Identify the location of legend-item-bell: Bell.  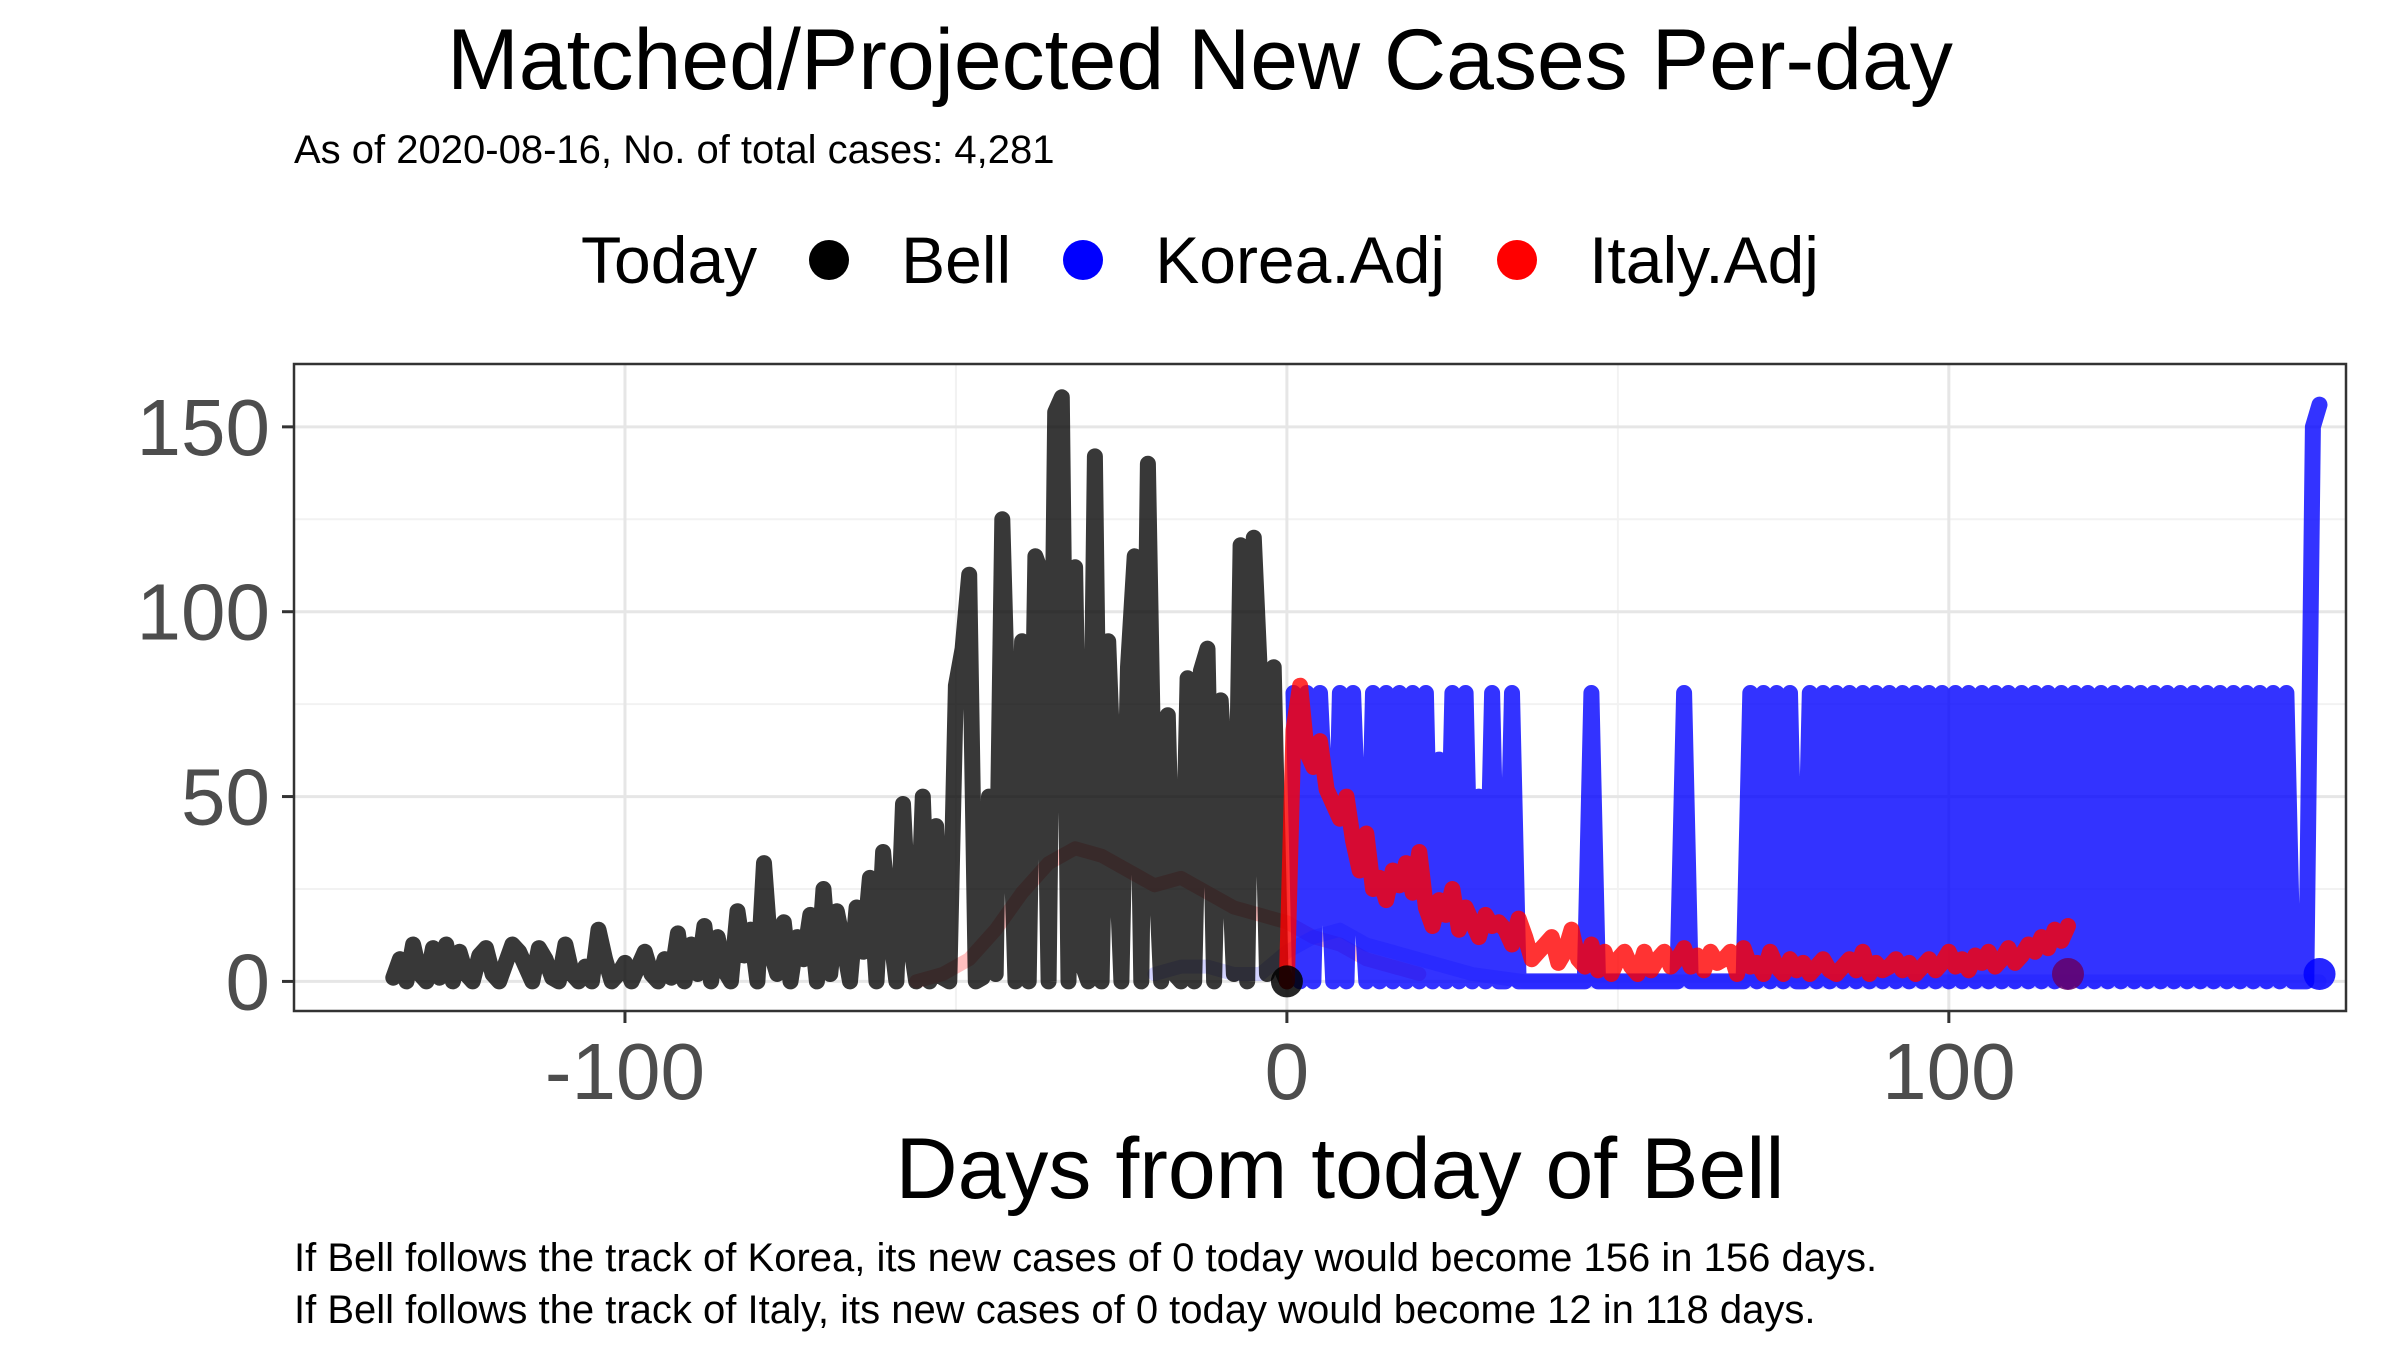
(910, 260).